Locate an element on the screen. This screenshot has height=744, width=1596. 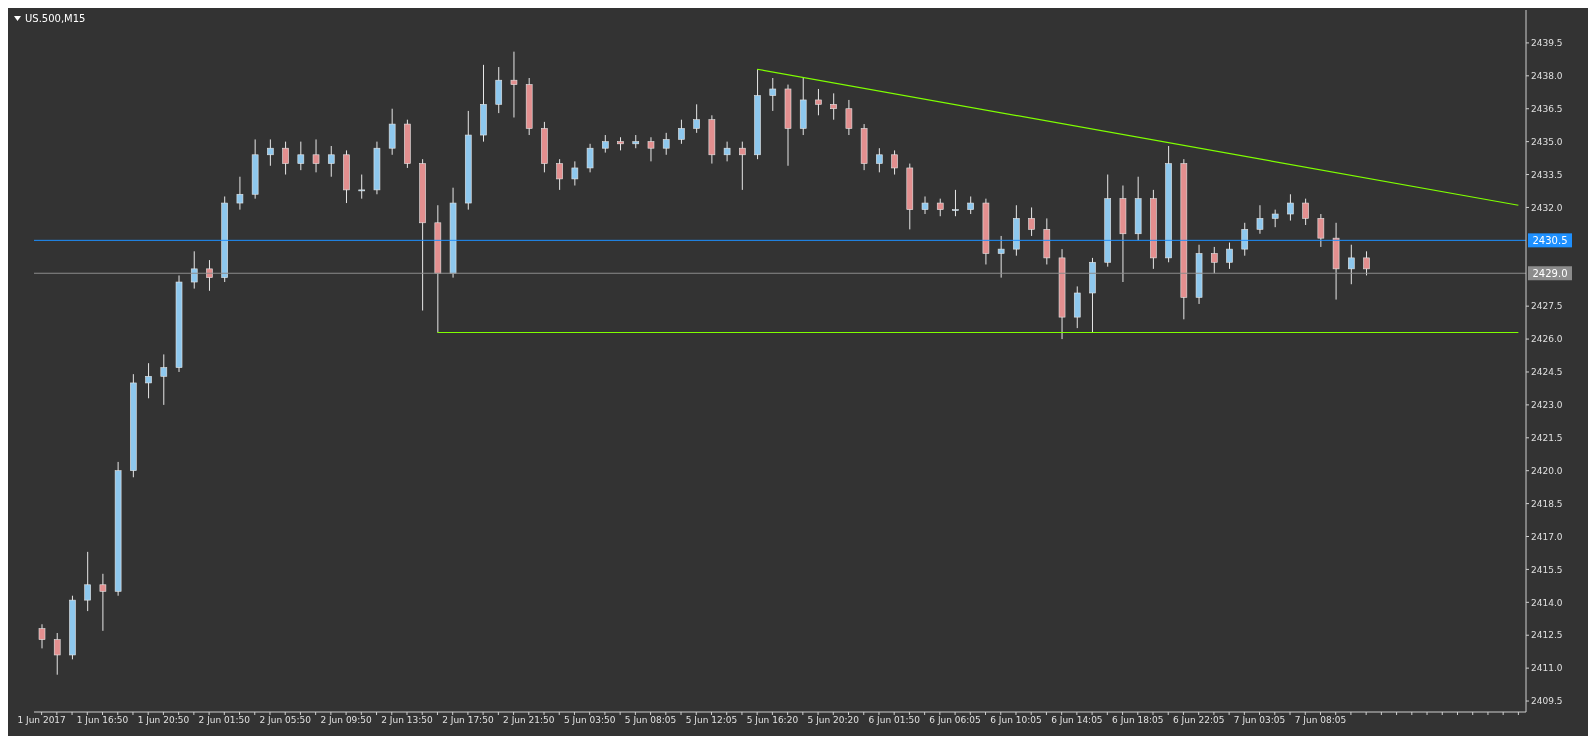
y-tick-label: 2423.0 is located at coordinates (1547, 405).